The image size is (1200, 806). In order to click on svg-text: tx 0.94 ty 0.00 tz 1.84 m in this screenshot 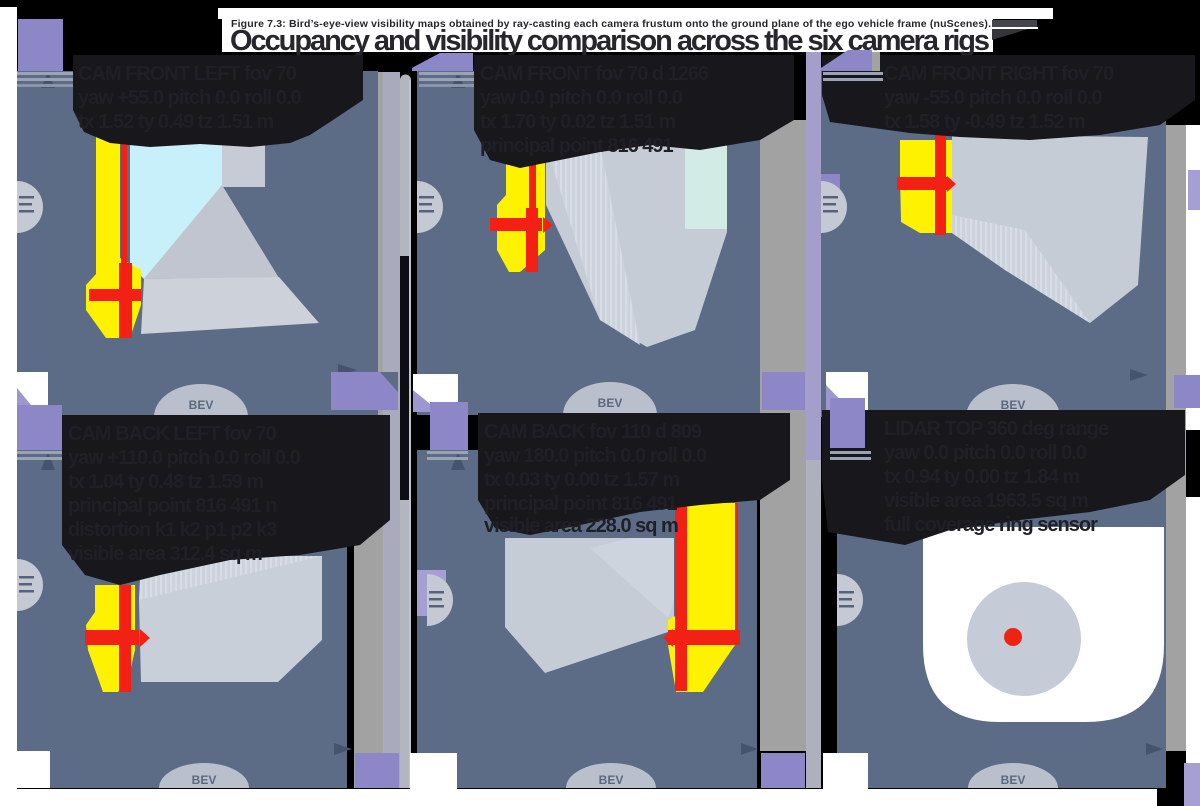, I will do `click(981, 477)`.